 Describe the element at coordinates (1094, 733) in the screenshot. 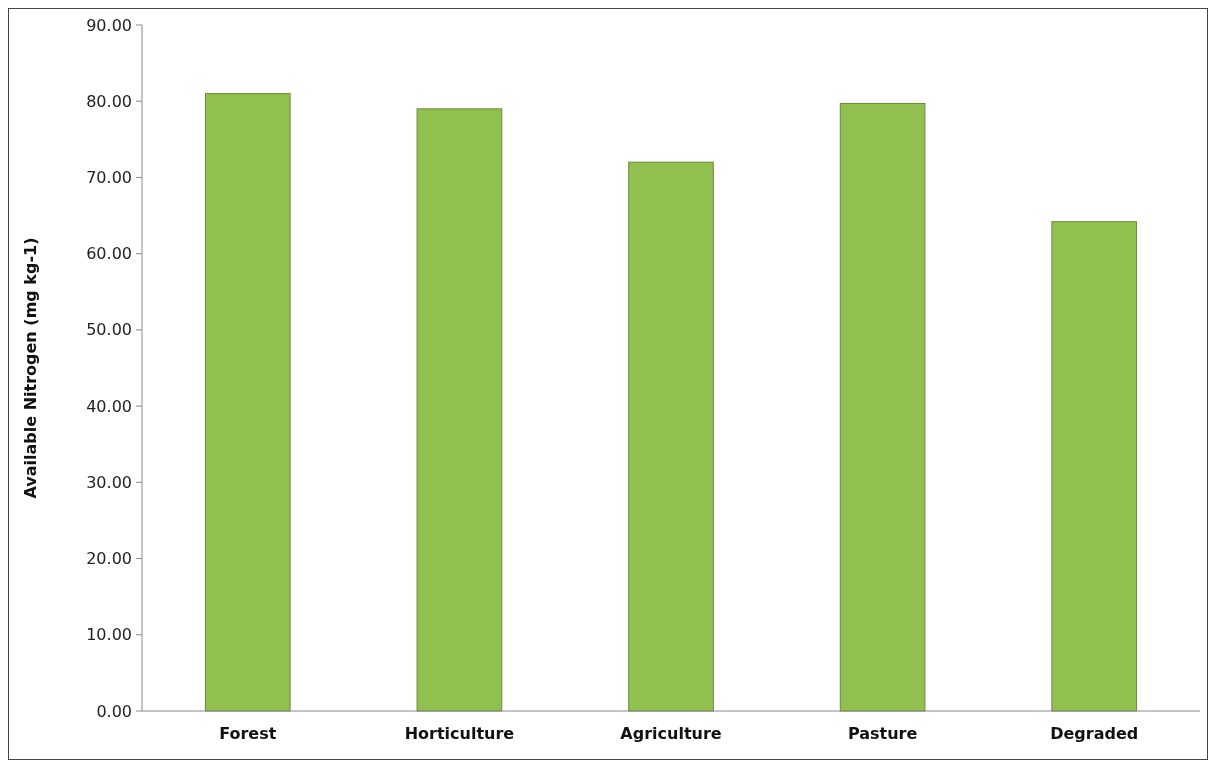

I see `x-tick-label: Degraded` at that location.